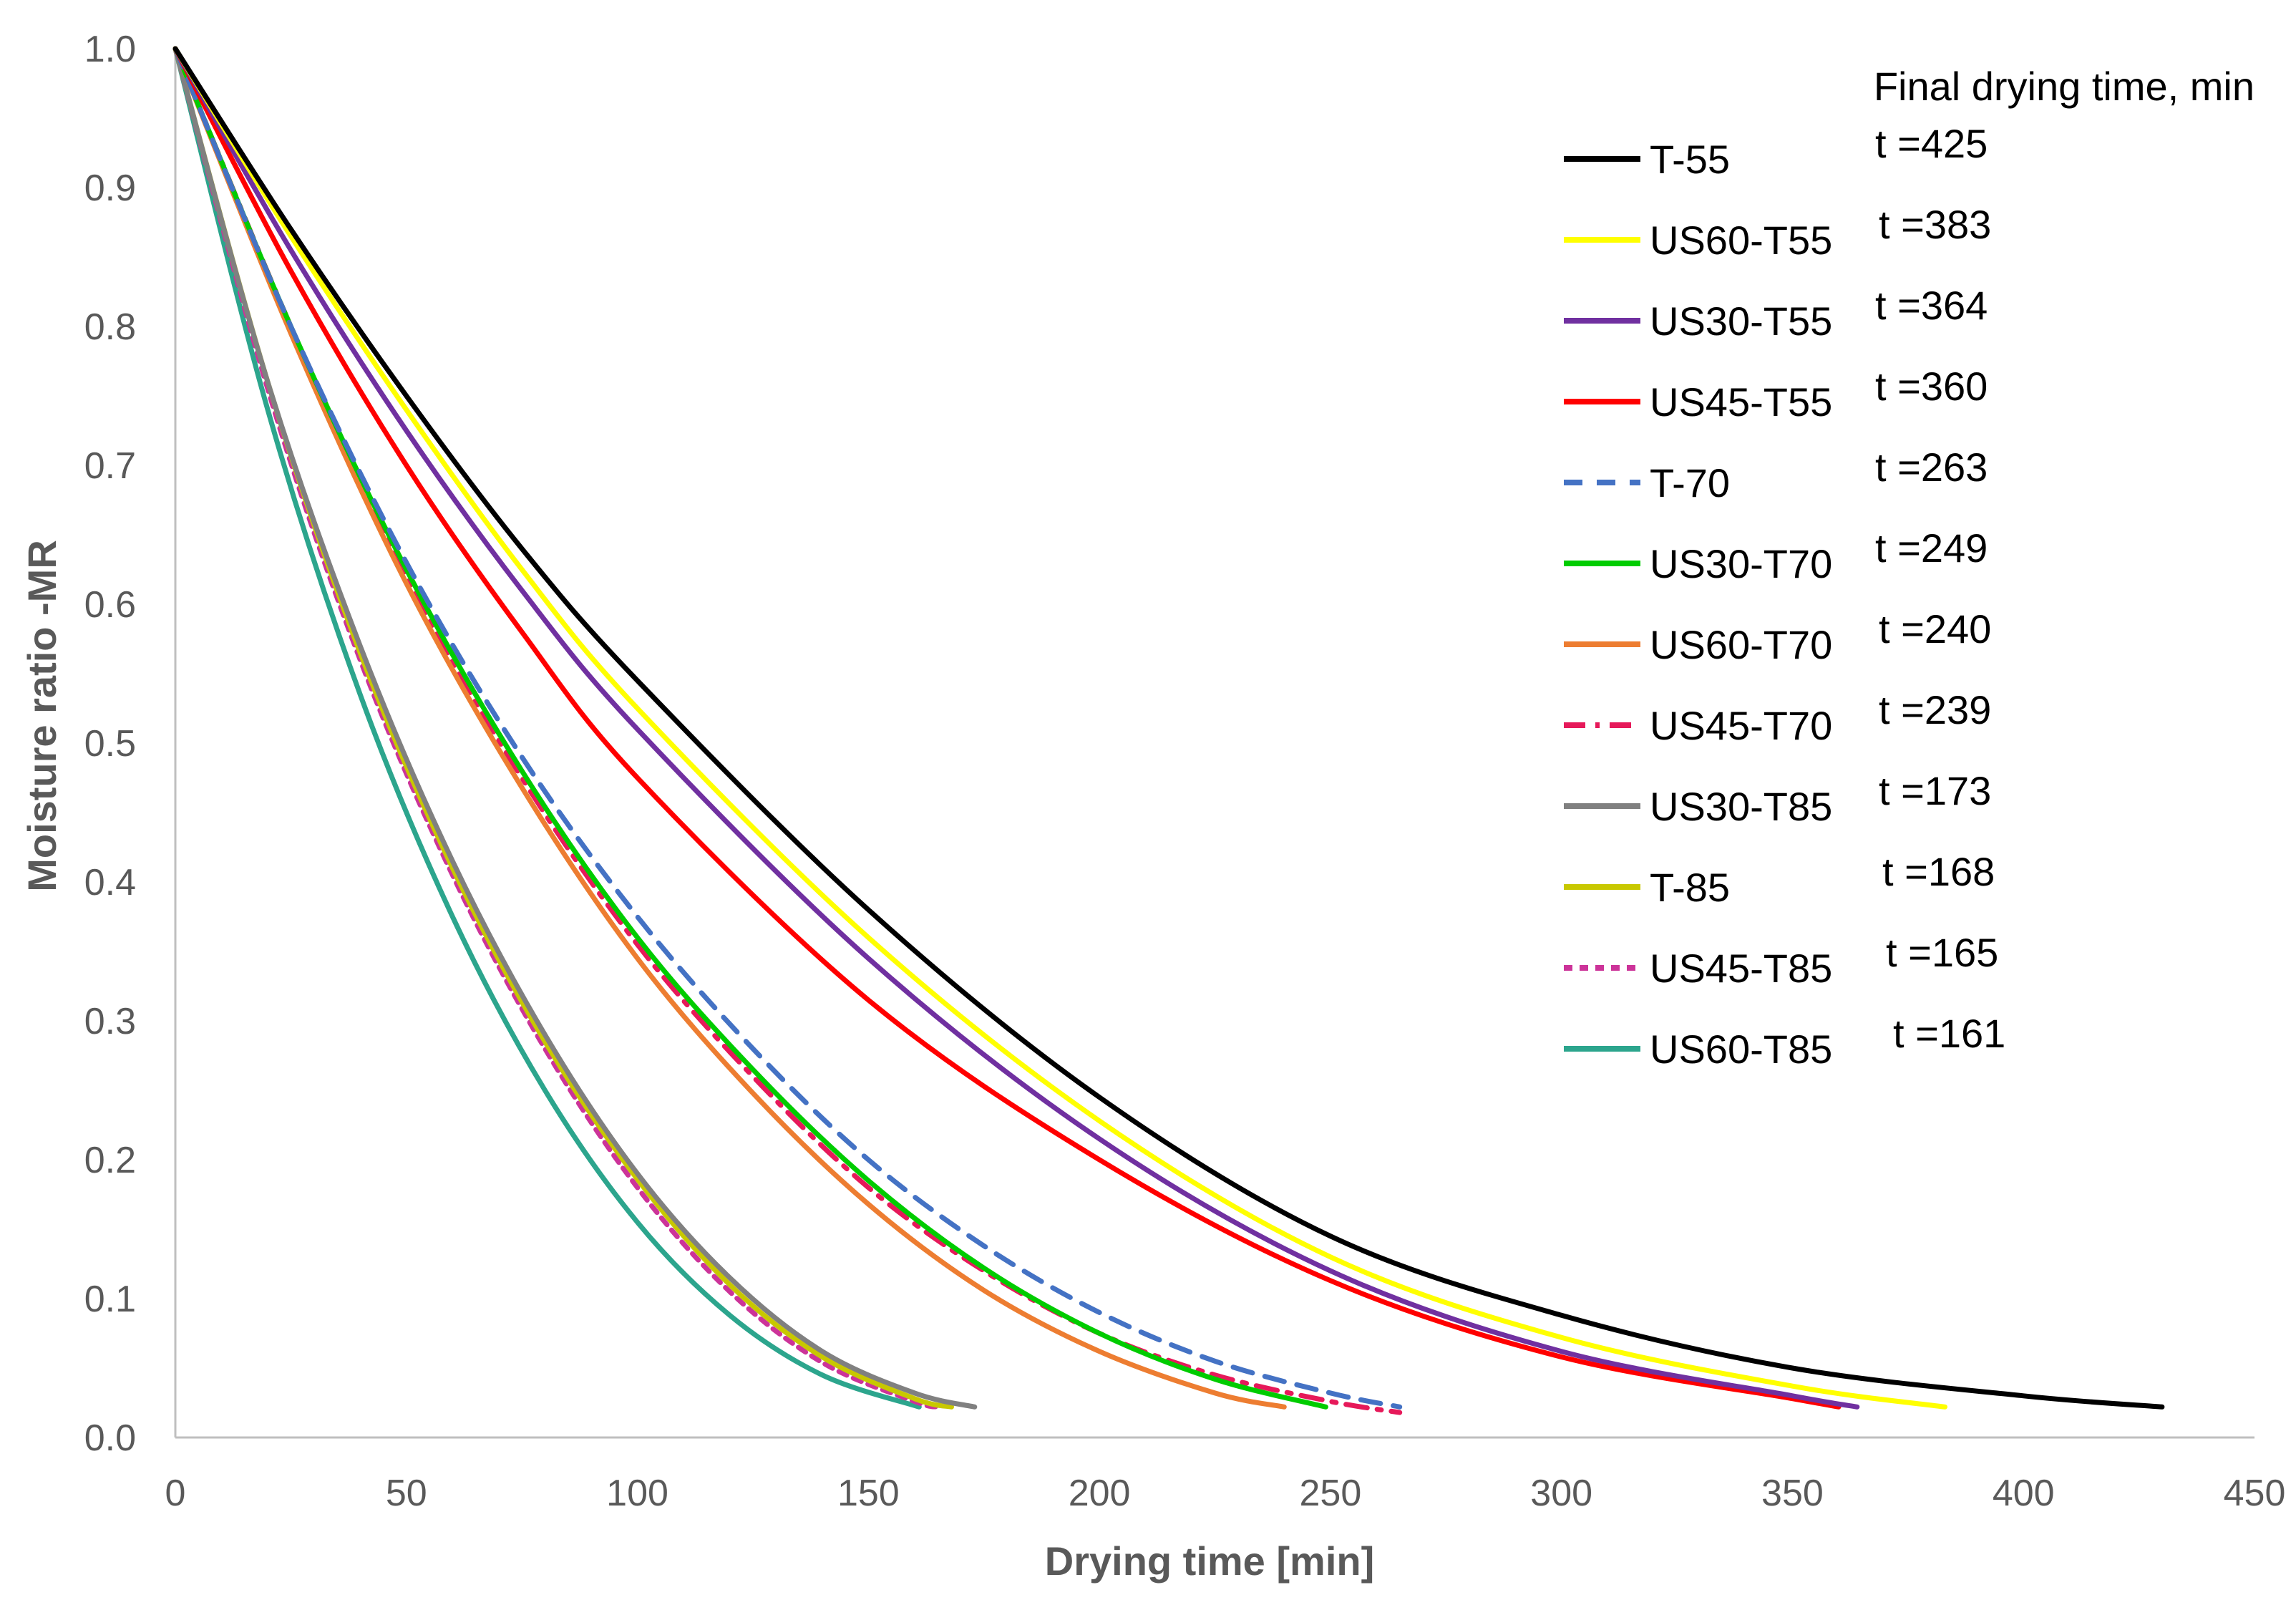  What do you see at coordinates (1932, 305) in the screenshot?
I see `legend-final-time-us30-t55: t =364` at bounding box center [1932, 305].